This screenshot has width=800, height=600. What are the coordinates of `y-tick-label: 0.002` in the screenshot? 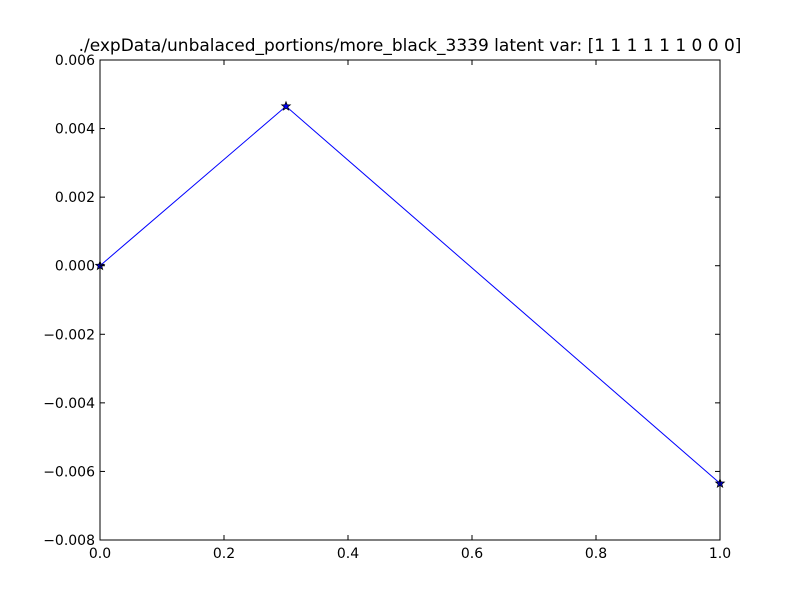 It's located at (75, 198).